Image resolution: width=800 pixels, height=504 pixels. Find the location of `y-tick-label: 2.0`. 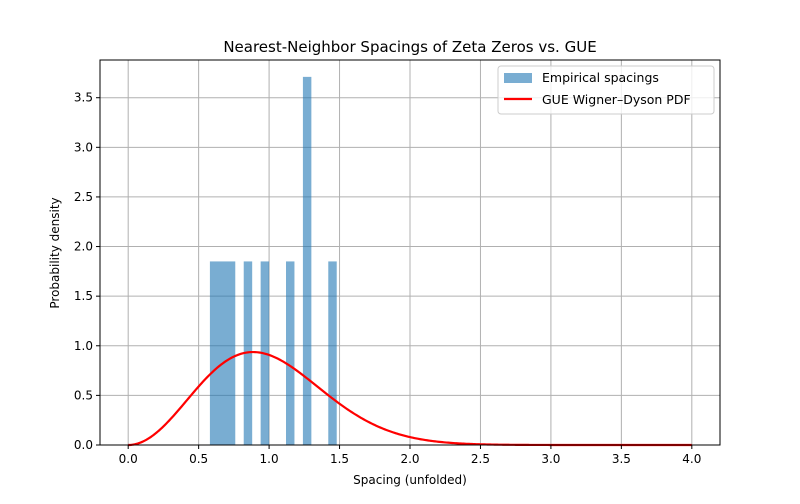

y-tick-label: 2.0 is located at coordinates (83, 247).